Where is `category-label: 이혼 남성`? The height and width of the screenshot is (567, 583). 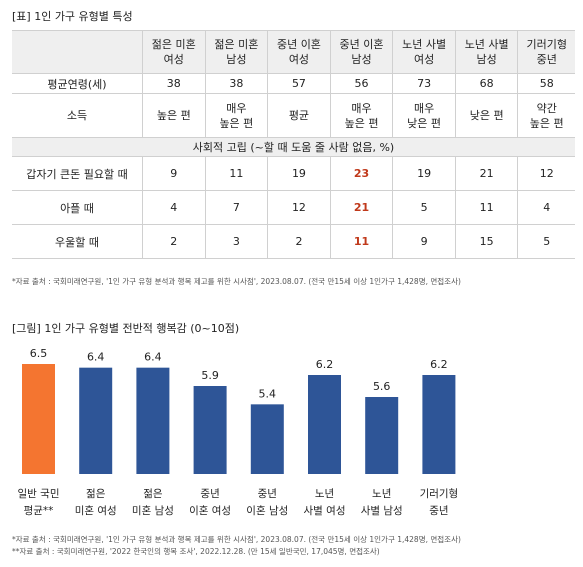 category-label: 이혼 남성 is located at coordinates (267, 510).